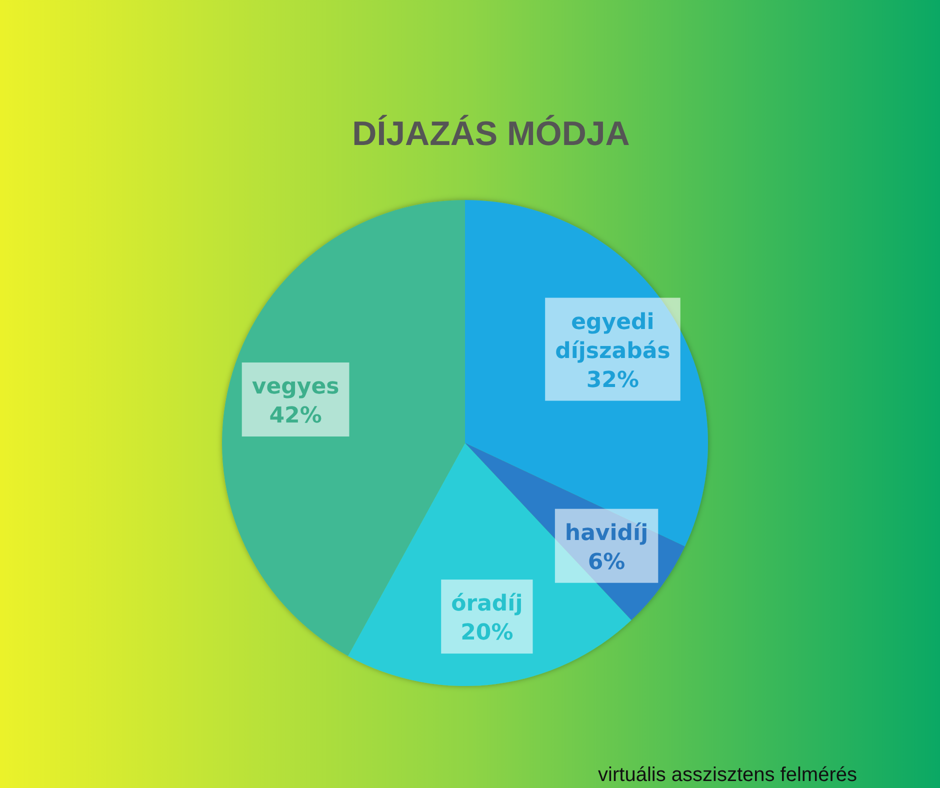  What do you see at coordinates (612, 337) in the screenshot?
I see `slice-label: egyedi díjszabás` at bounding box center [612, 337].